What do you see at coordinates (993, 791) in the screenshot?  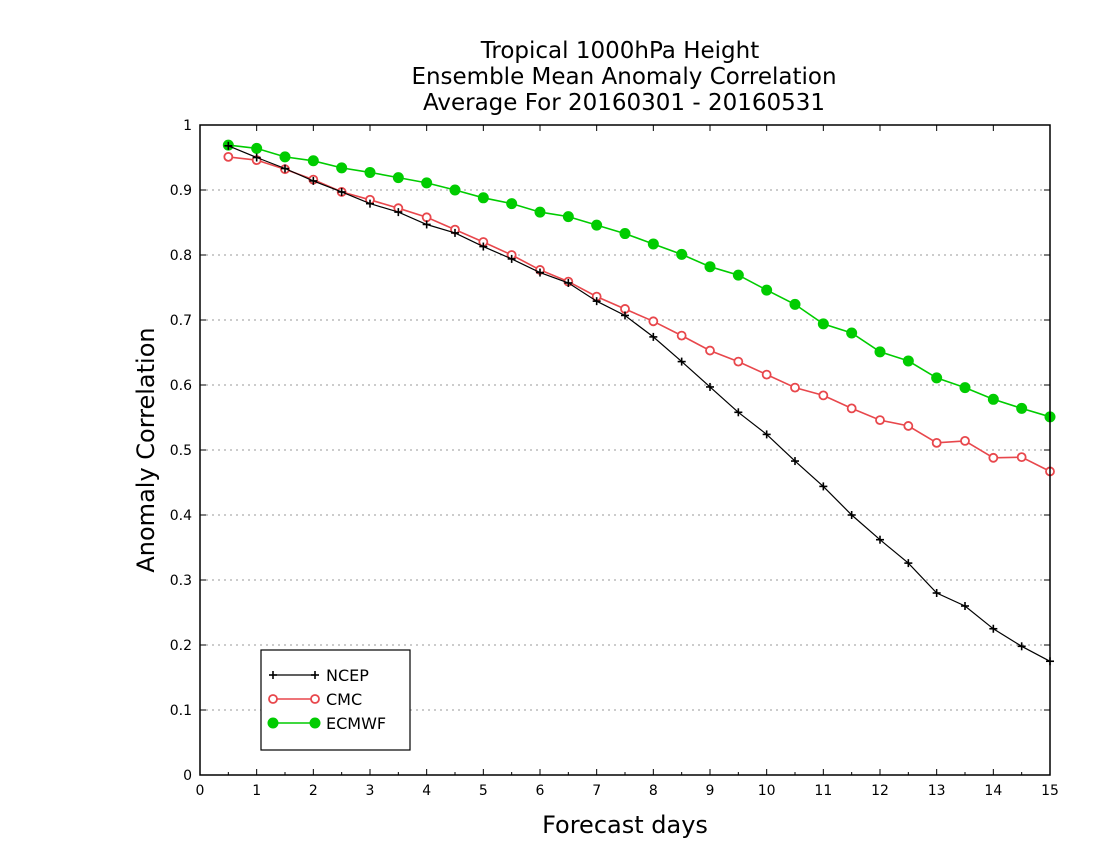 I see `x-tick-label: 14` at bounding box center [993, 791].